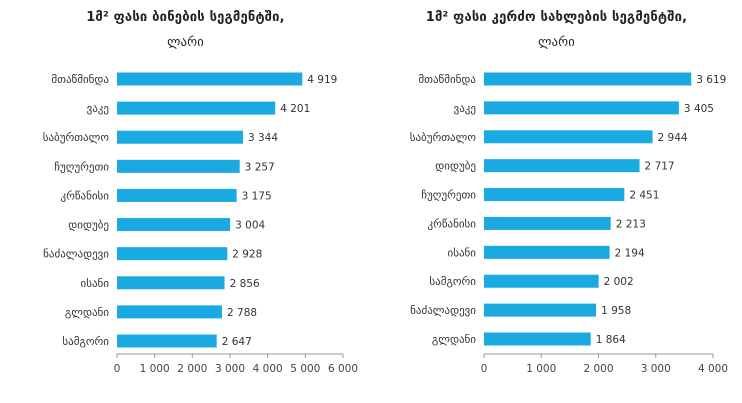 This screenshot has width=742, height=403. I want to click on x-tick-label: 6 000, so click(343, 369).